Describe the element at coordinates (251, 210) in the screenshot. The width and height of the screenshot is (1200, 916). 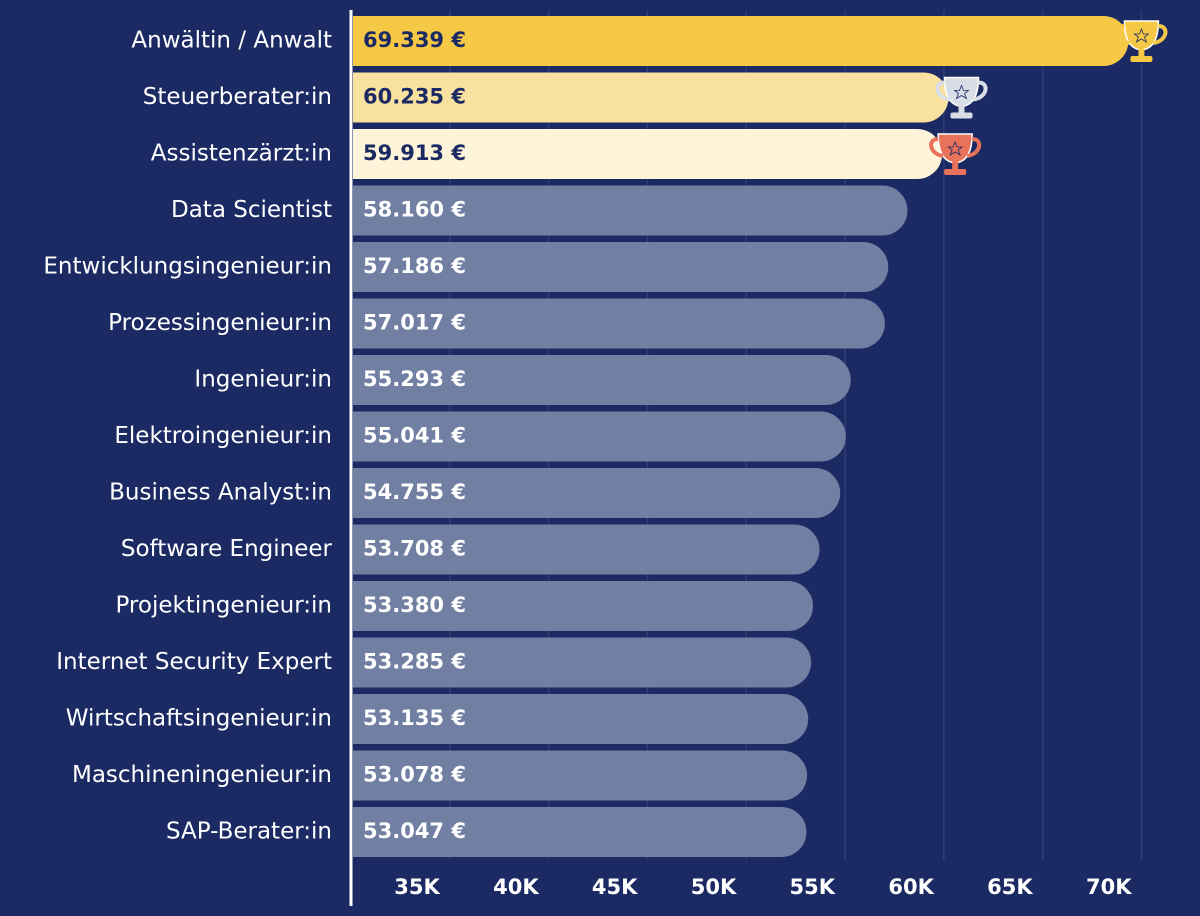
I see `category-label: Data Scientist` at that location.